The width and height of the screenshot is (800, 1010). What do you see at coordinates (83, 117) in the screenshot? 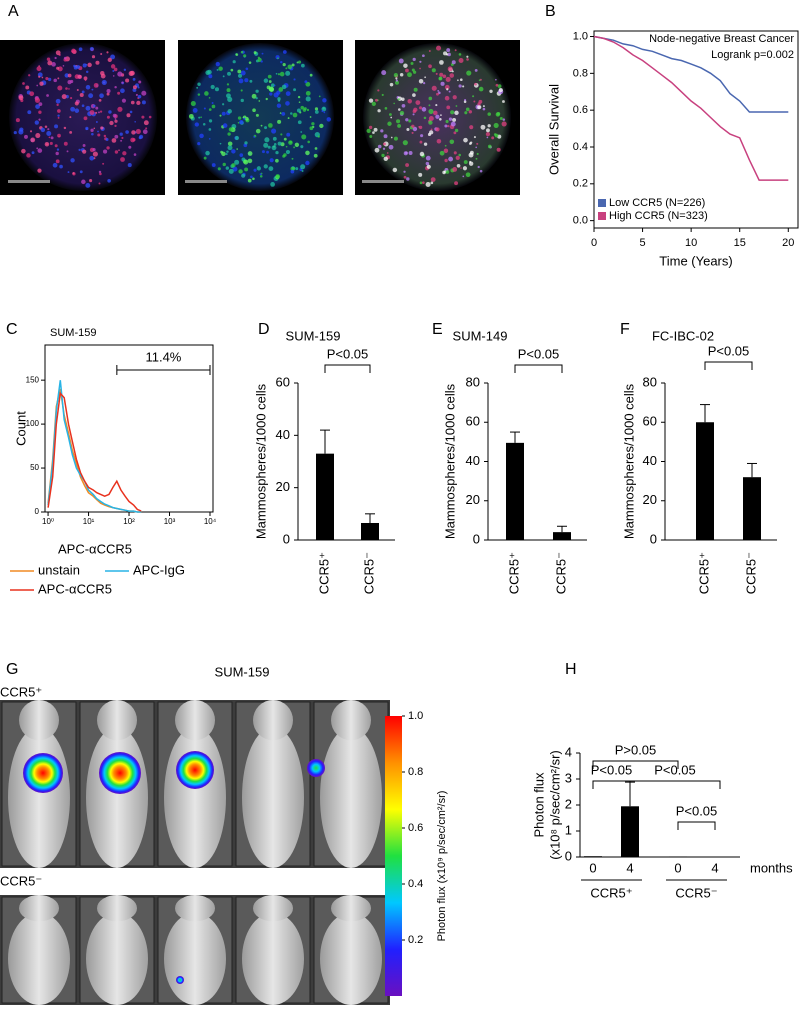
I see `tissue-core` at bounding box center [83, 117].